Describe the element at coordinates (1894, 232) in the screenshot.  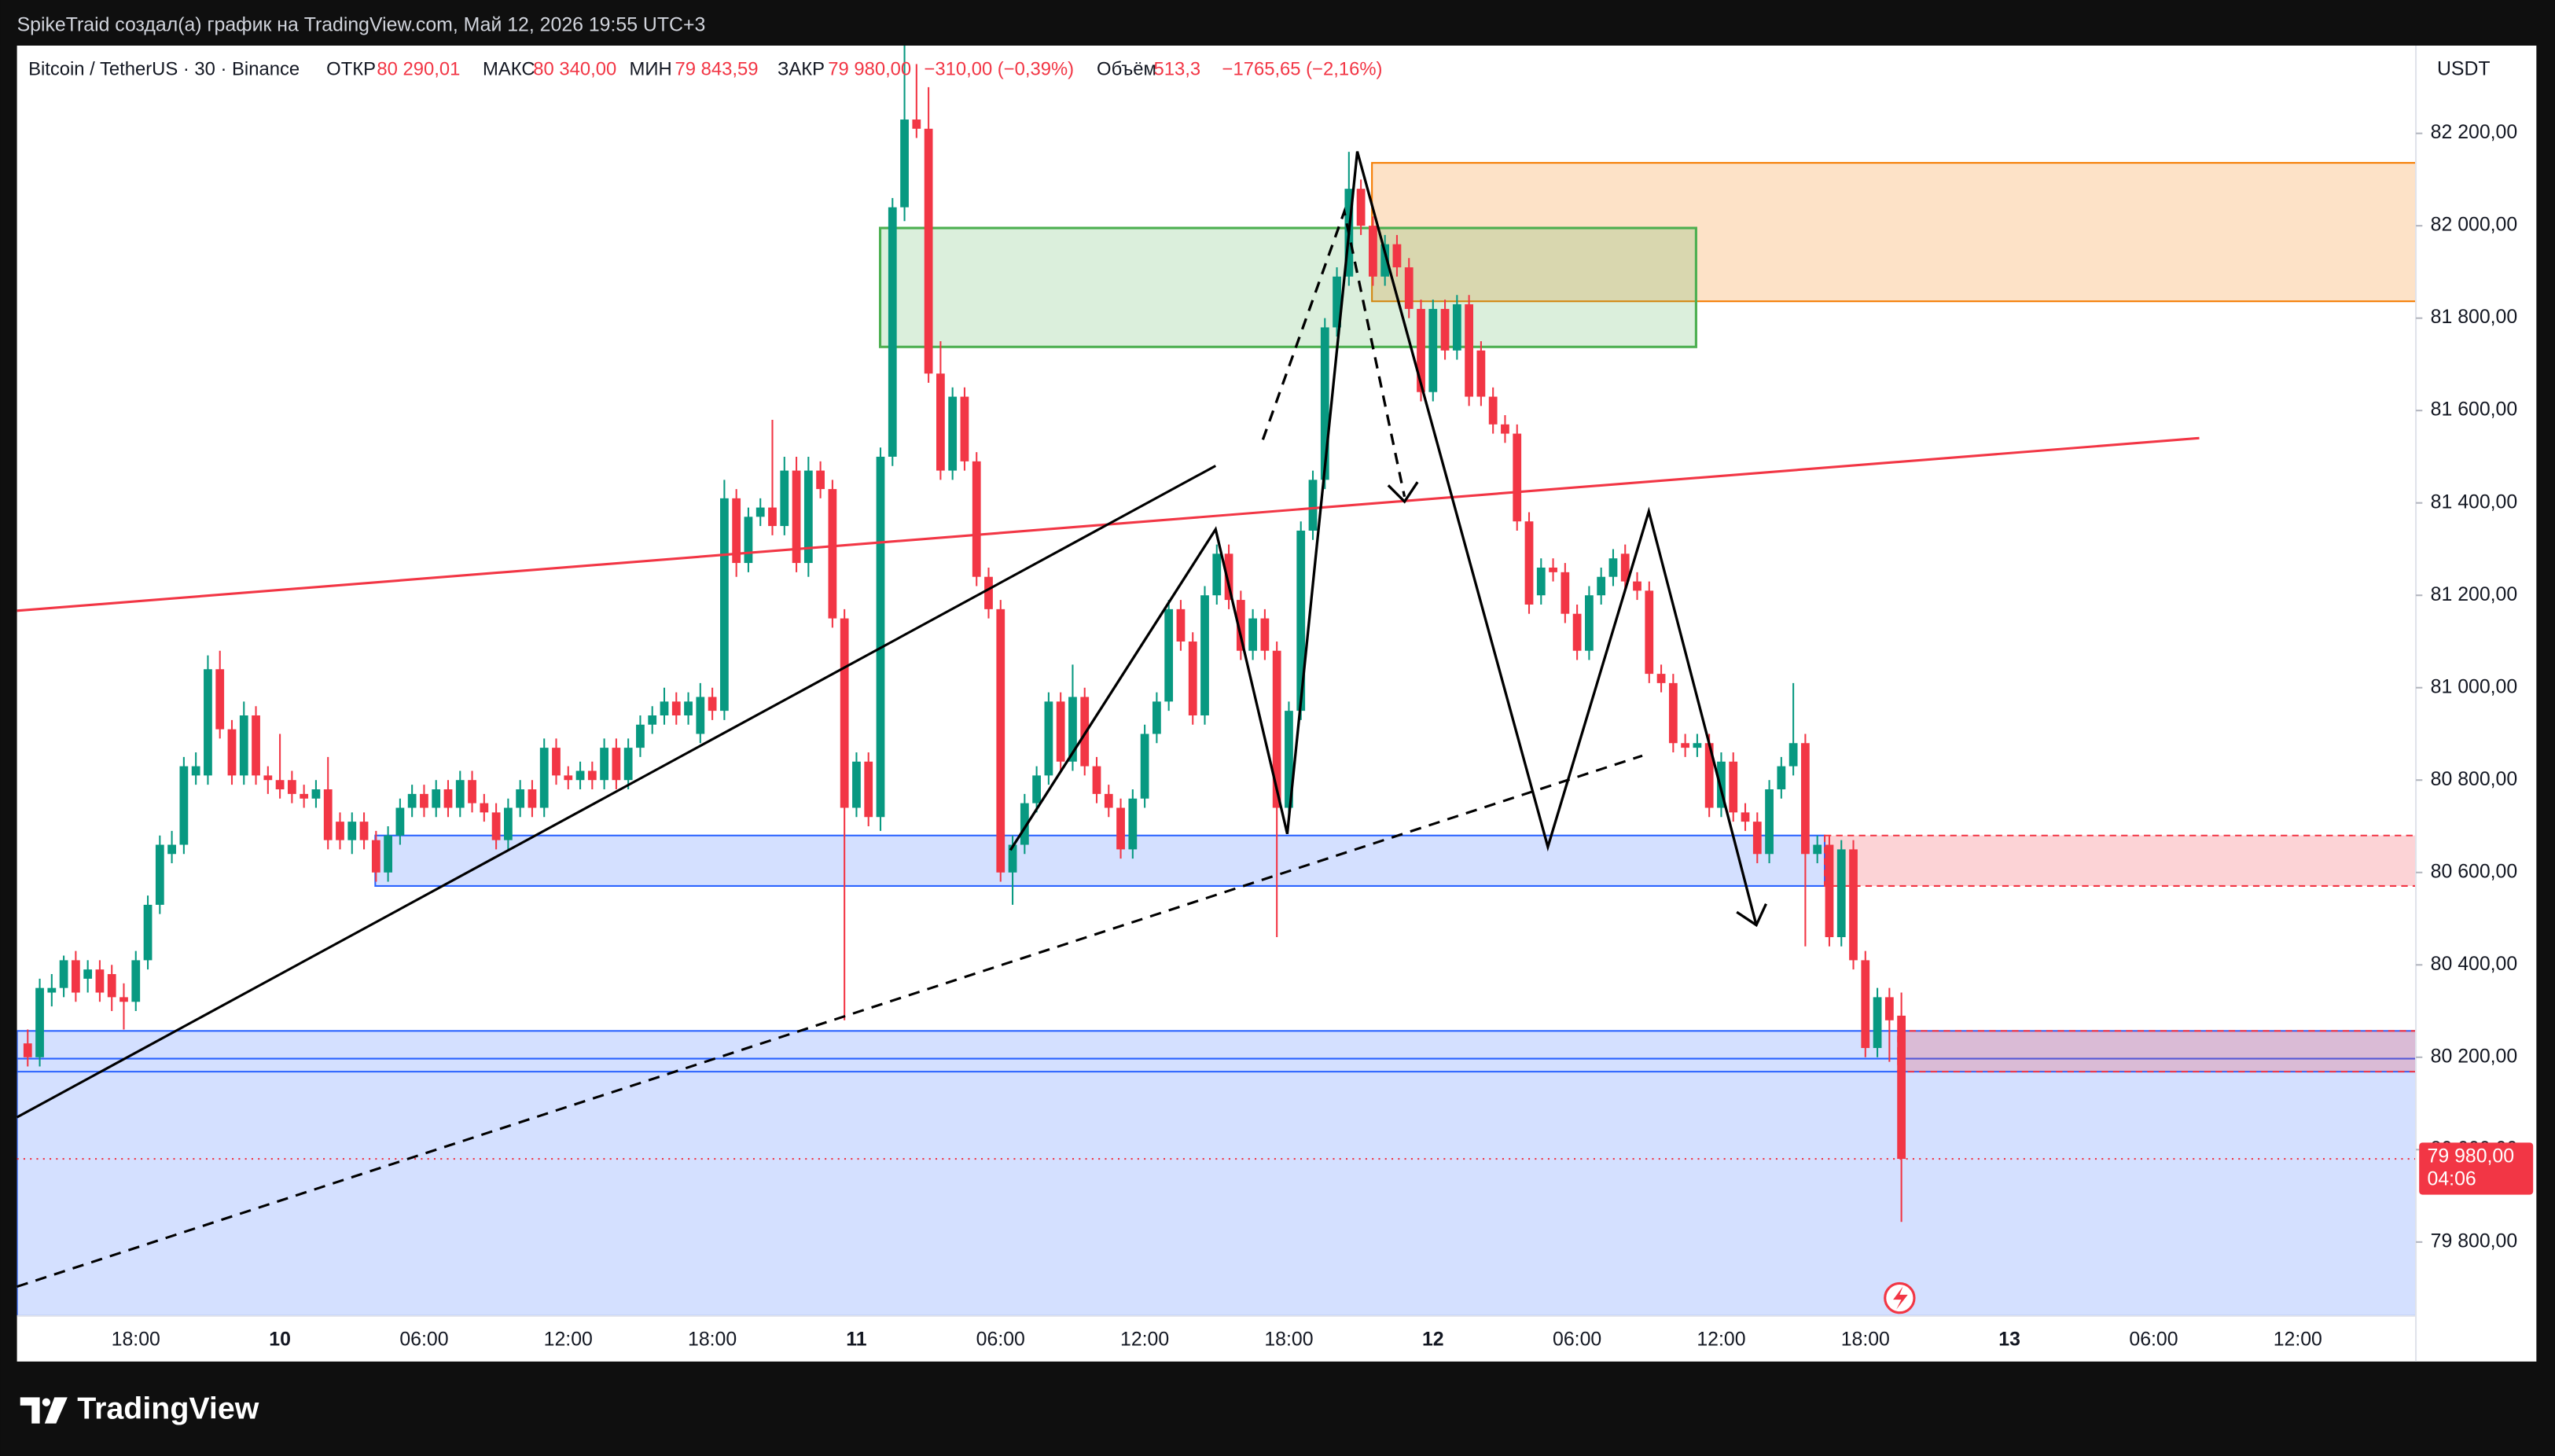
I see `supply-zone` at that location.